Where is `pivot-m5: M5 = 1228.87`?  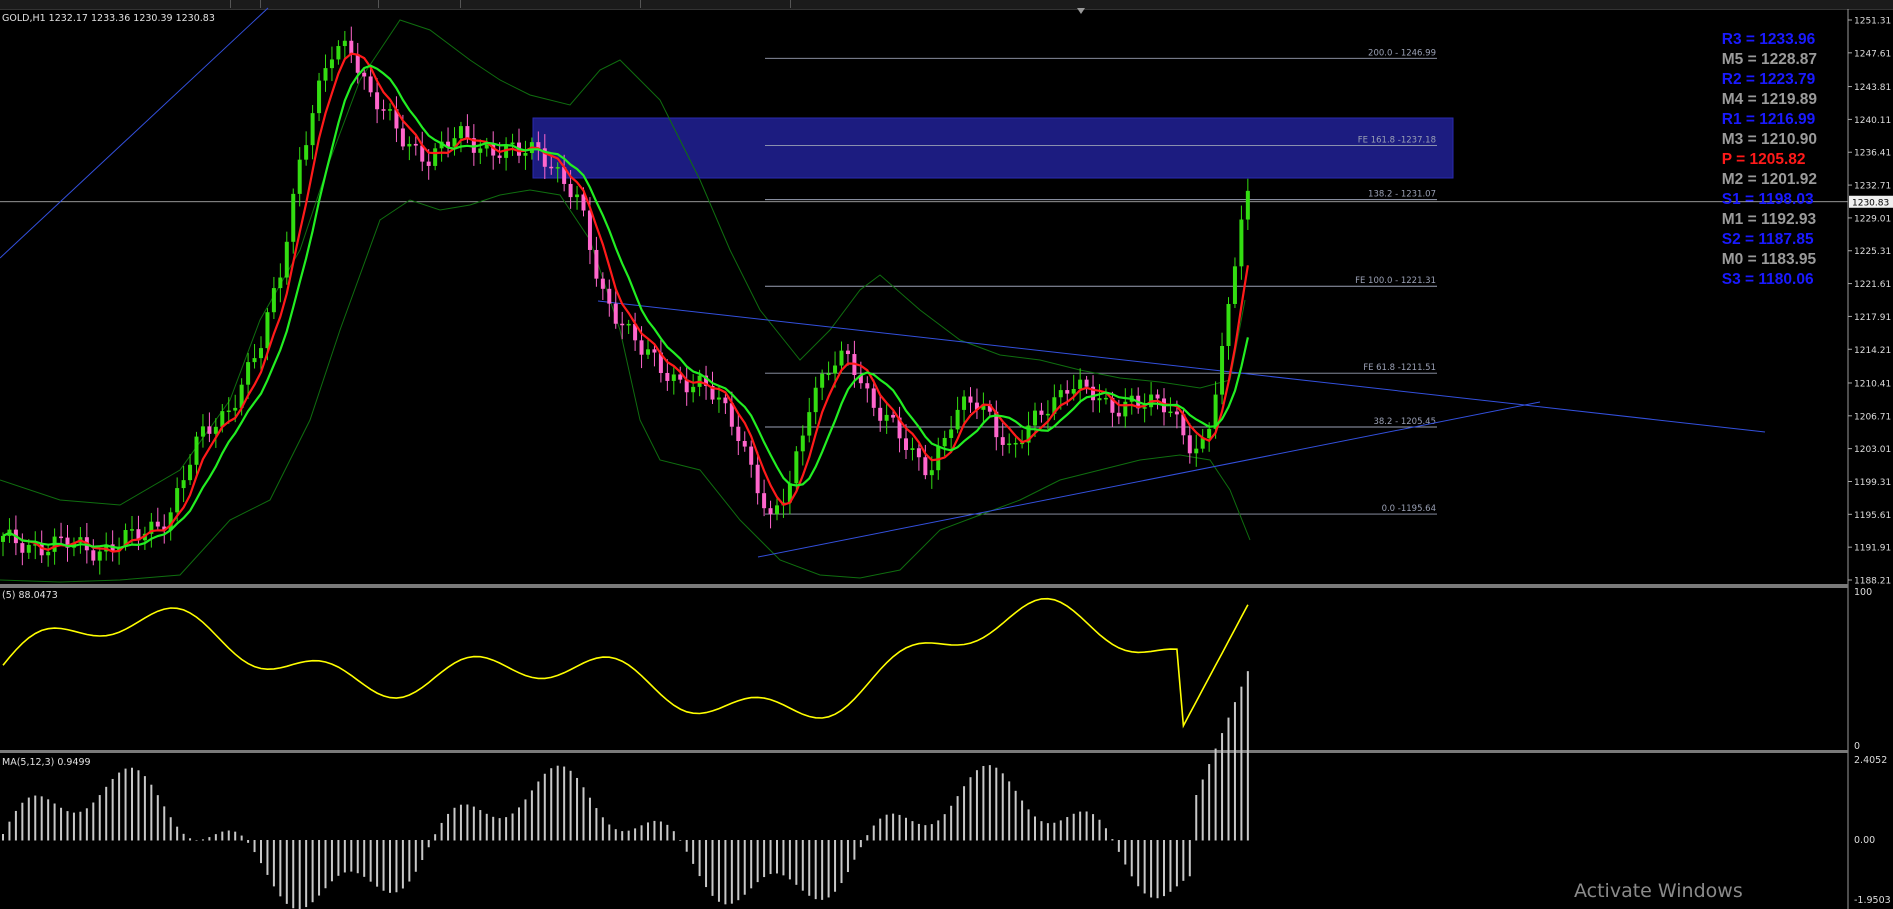
pivot-m5: M5 = 1228.87 is located at coordinates (1769, 59).